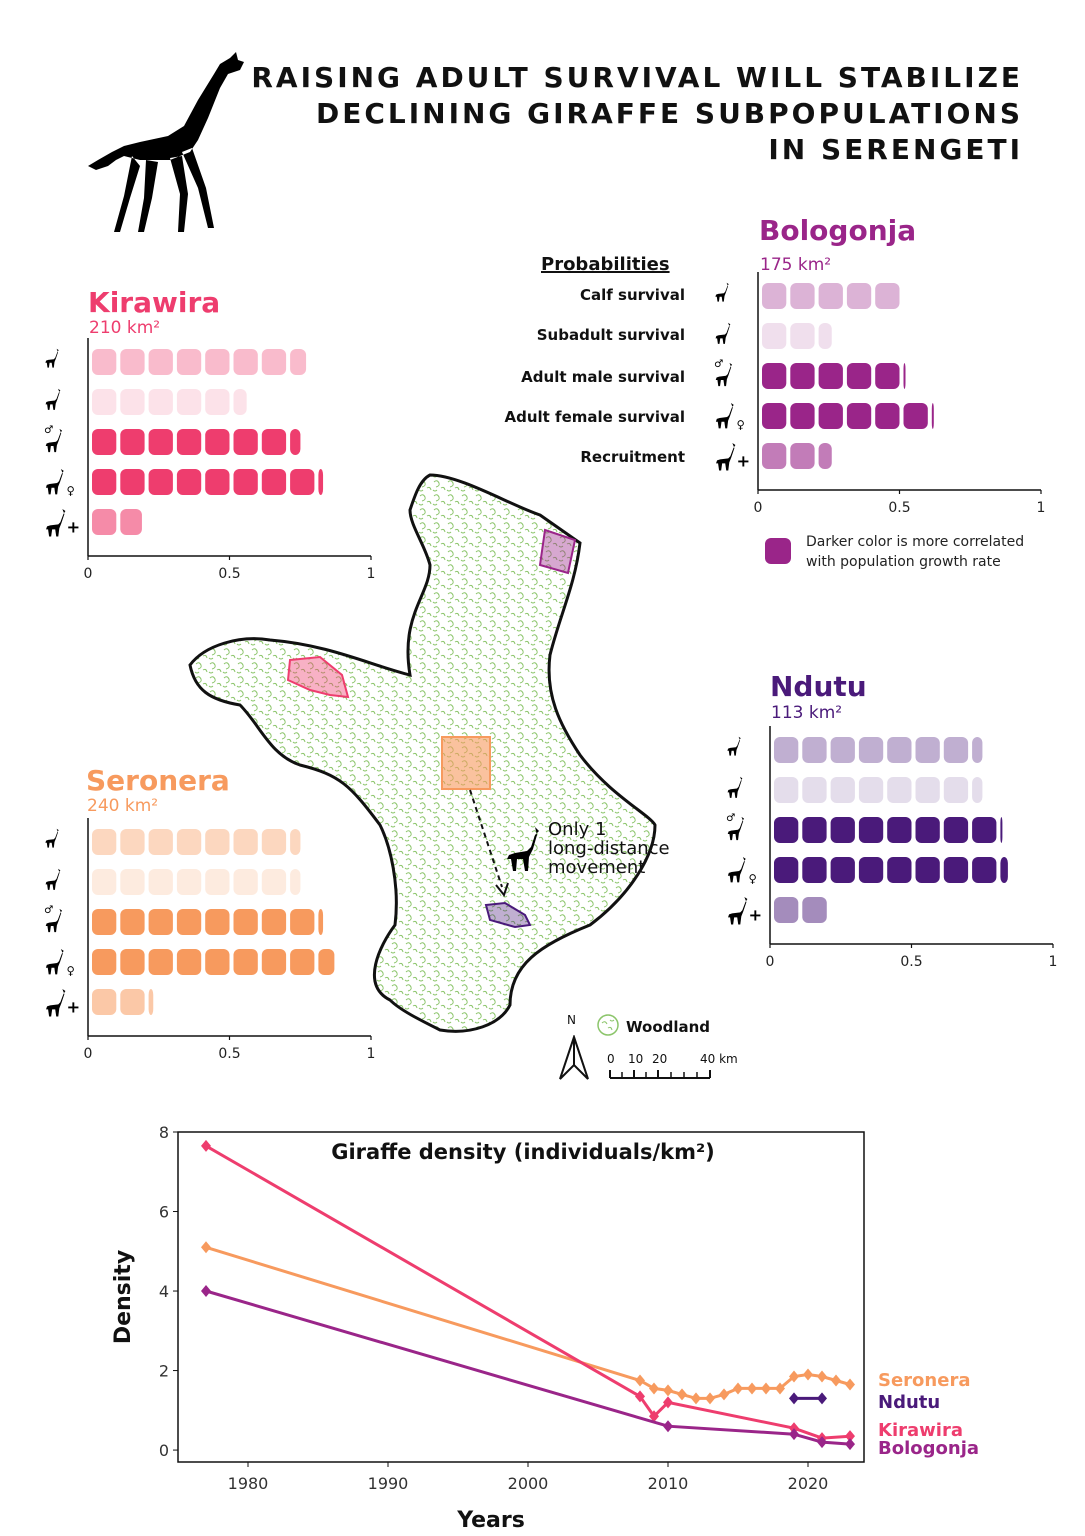 The height and width of the screenshot is (1536, 1085). I want to click on legend-note-line-1: Darker color is more correlated, so click(915, 542).